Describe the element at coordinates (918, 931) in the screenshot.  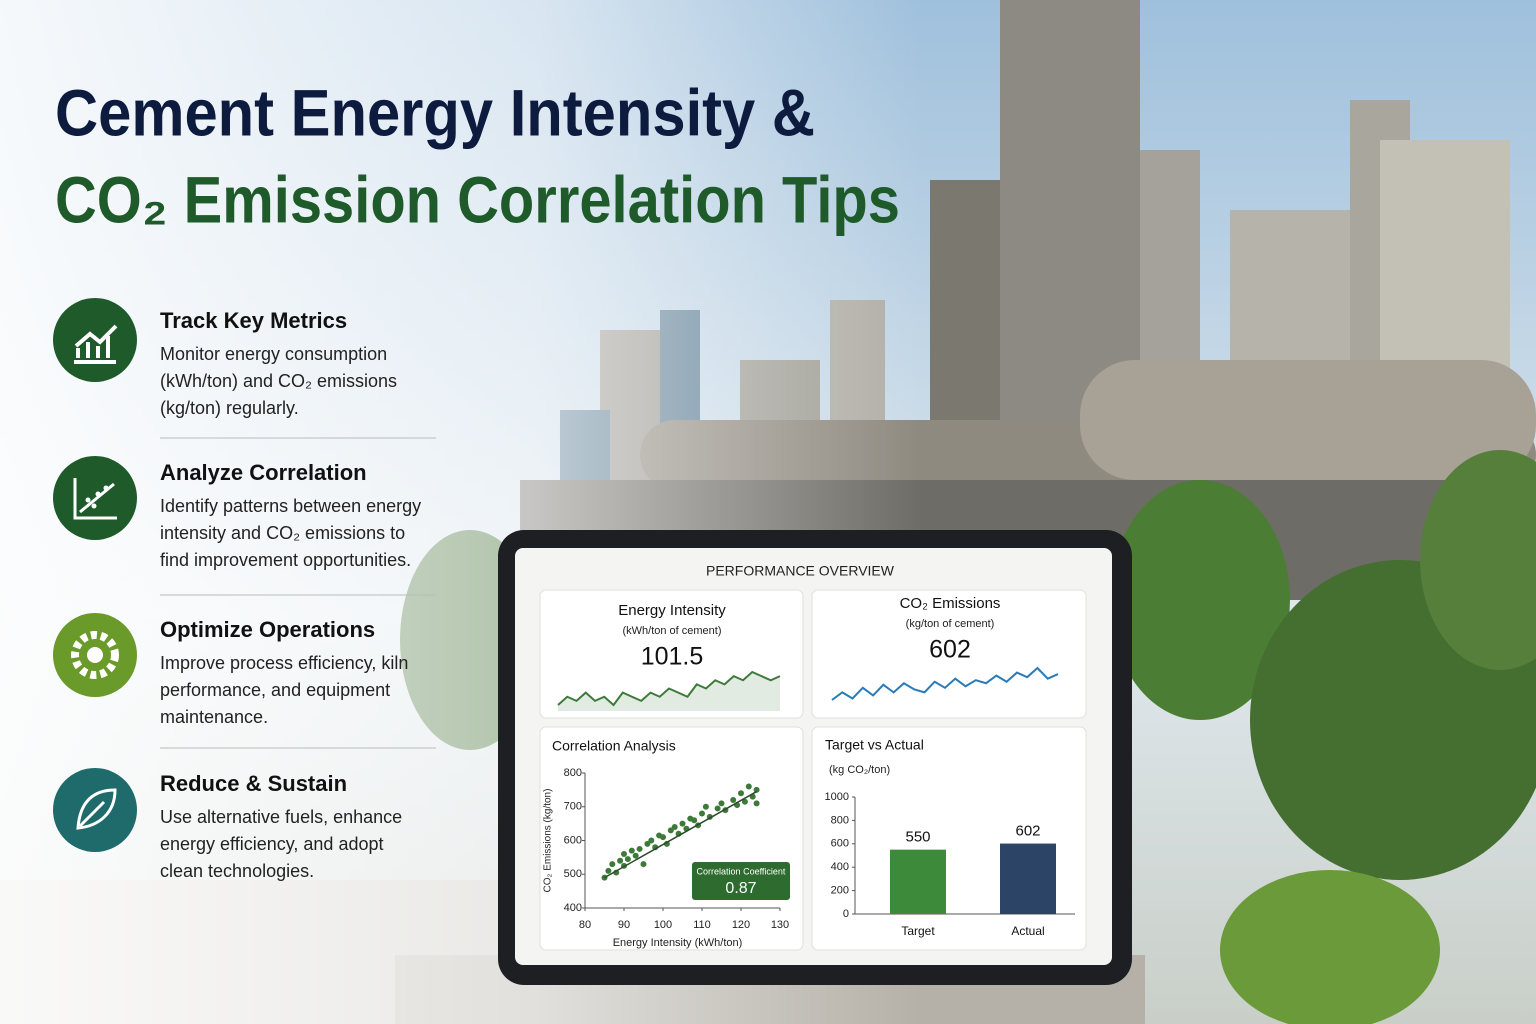
I see `x-tick-label: Target` at that location.